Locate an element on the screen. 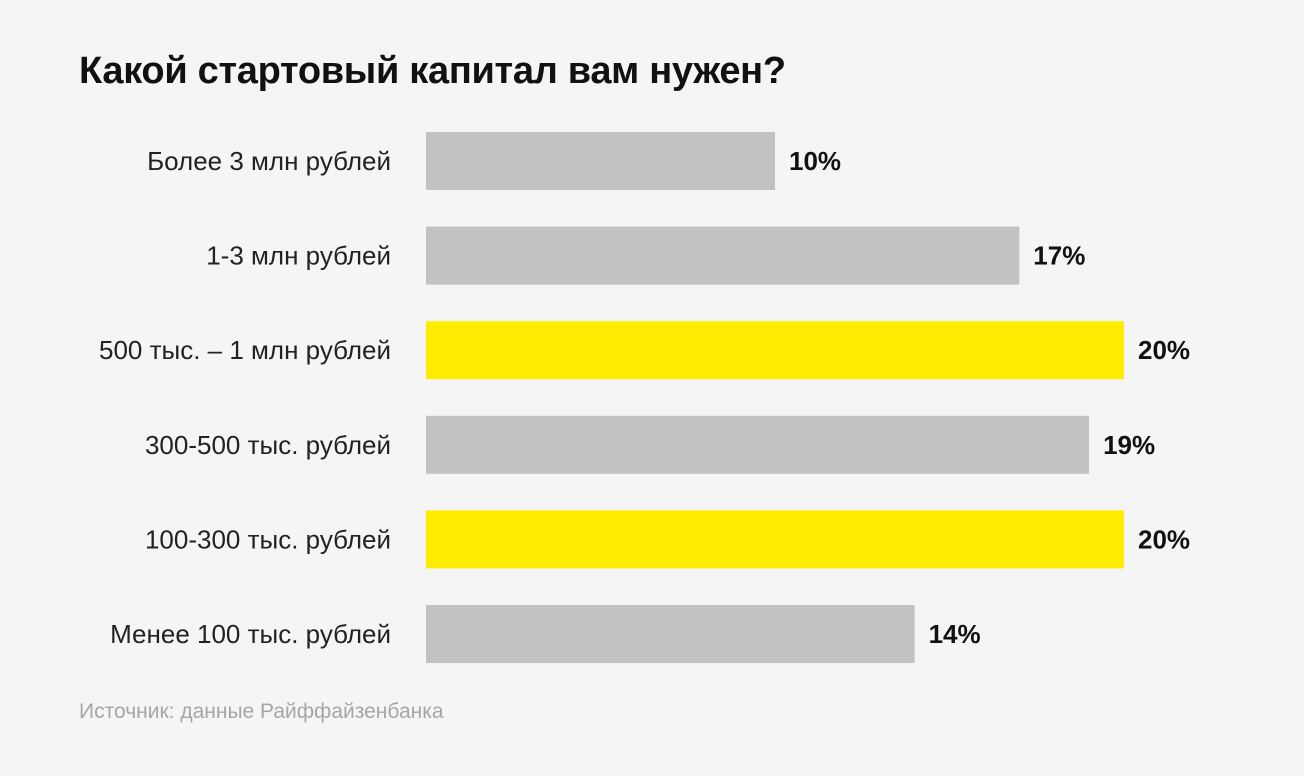 The image size is (1304, 776). category-label: 500 тыс. – 1 млн рублей is located at coordinates (245, 350).